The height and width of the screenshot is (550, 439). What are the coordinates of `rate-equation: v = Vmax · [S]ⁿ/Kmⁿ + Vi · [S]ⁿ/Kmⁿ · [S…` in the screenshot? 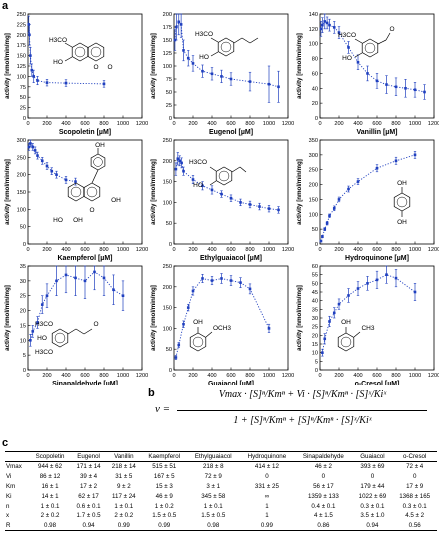 It's located at (297, 412).